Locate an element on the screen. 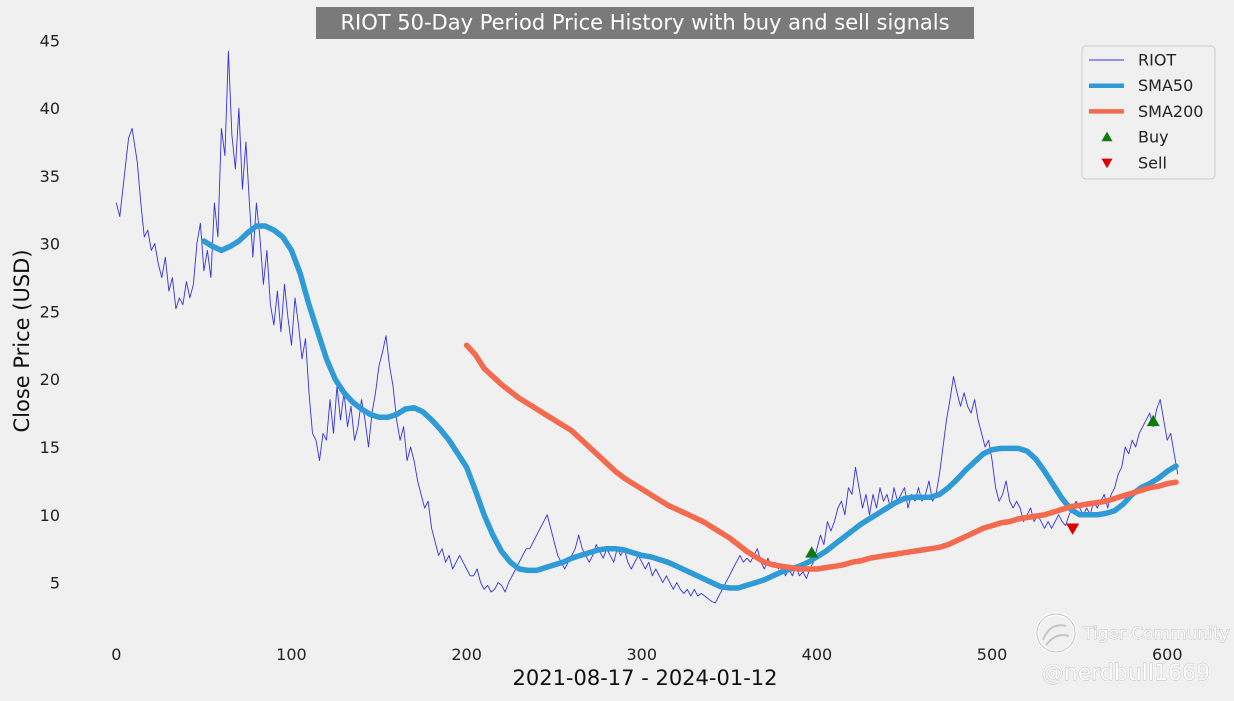 This screenshot has height=701, width=1234. y-tick-label: 5 is located at coordinates (55, 583).